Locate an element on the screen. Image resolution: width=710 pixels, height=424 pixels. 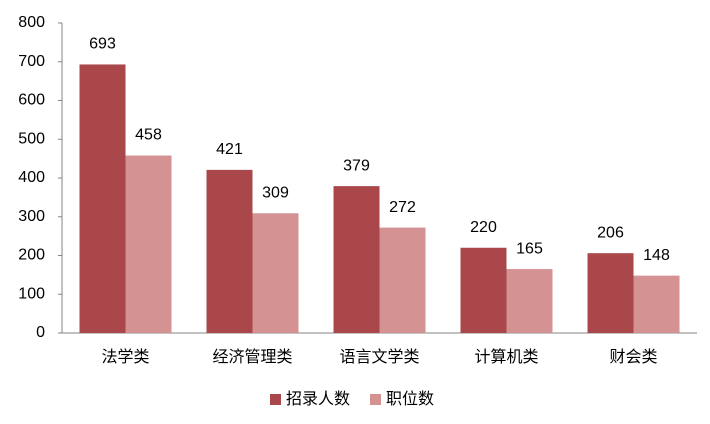
y-tick-label: 700 is located at coordinates (31, 61).